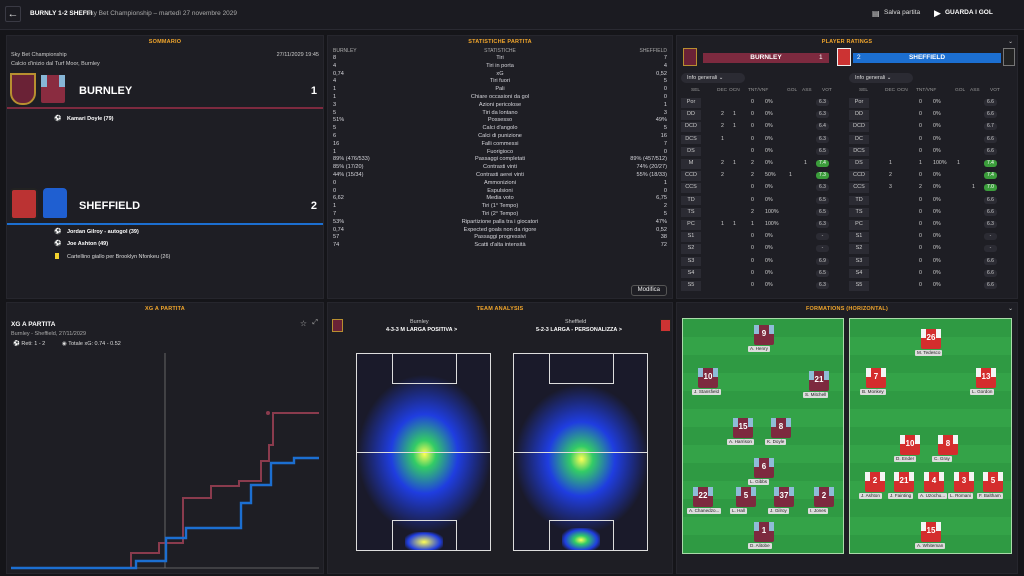 The height and width of the screenshot is (576, 1024). Describe the element at coordinates (859, 200) in the screenshot. I see `position-label: TD` at that location.